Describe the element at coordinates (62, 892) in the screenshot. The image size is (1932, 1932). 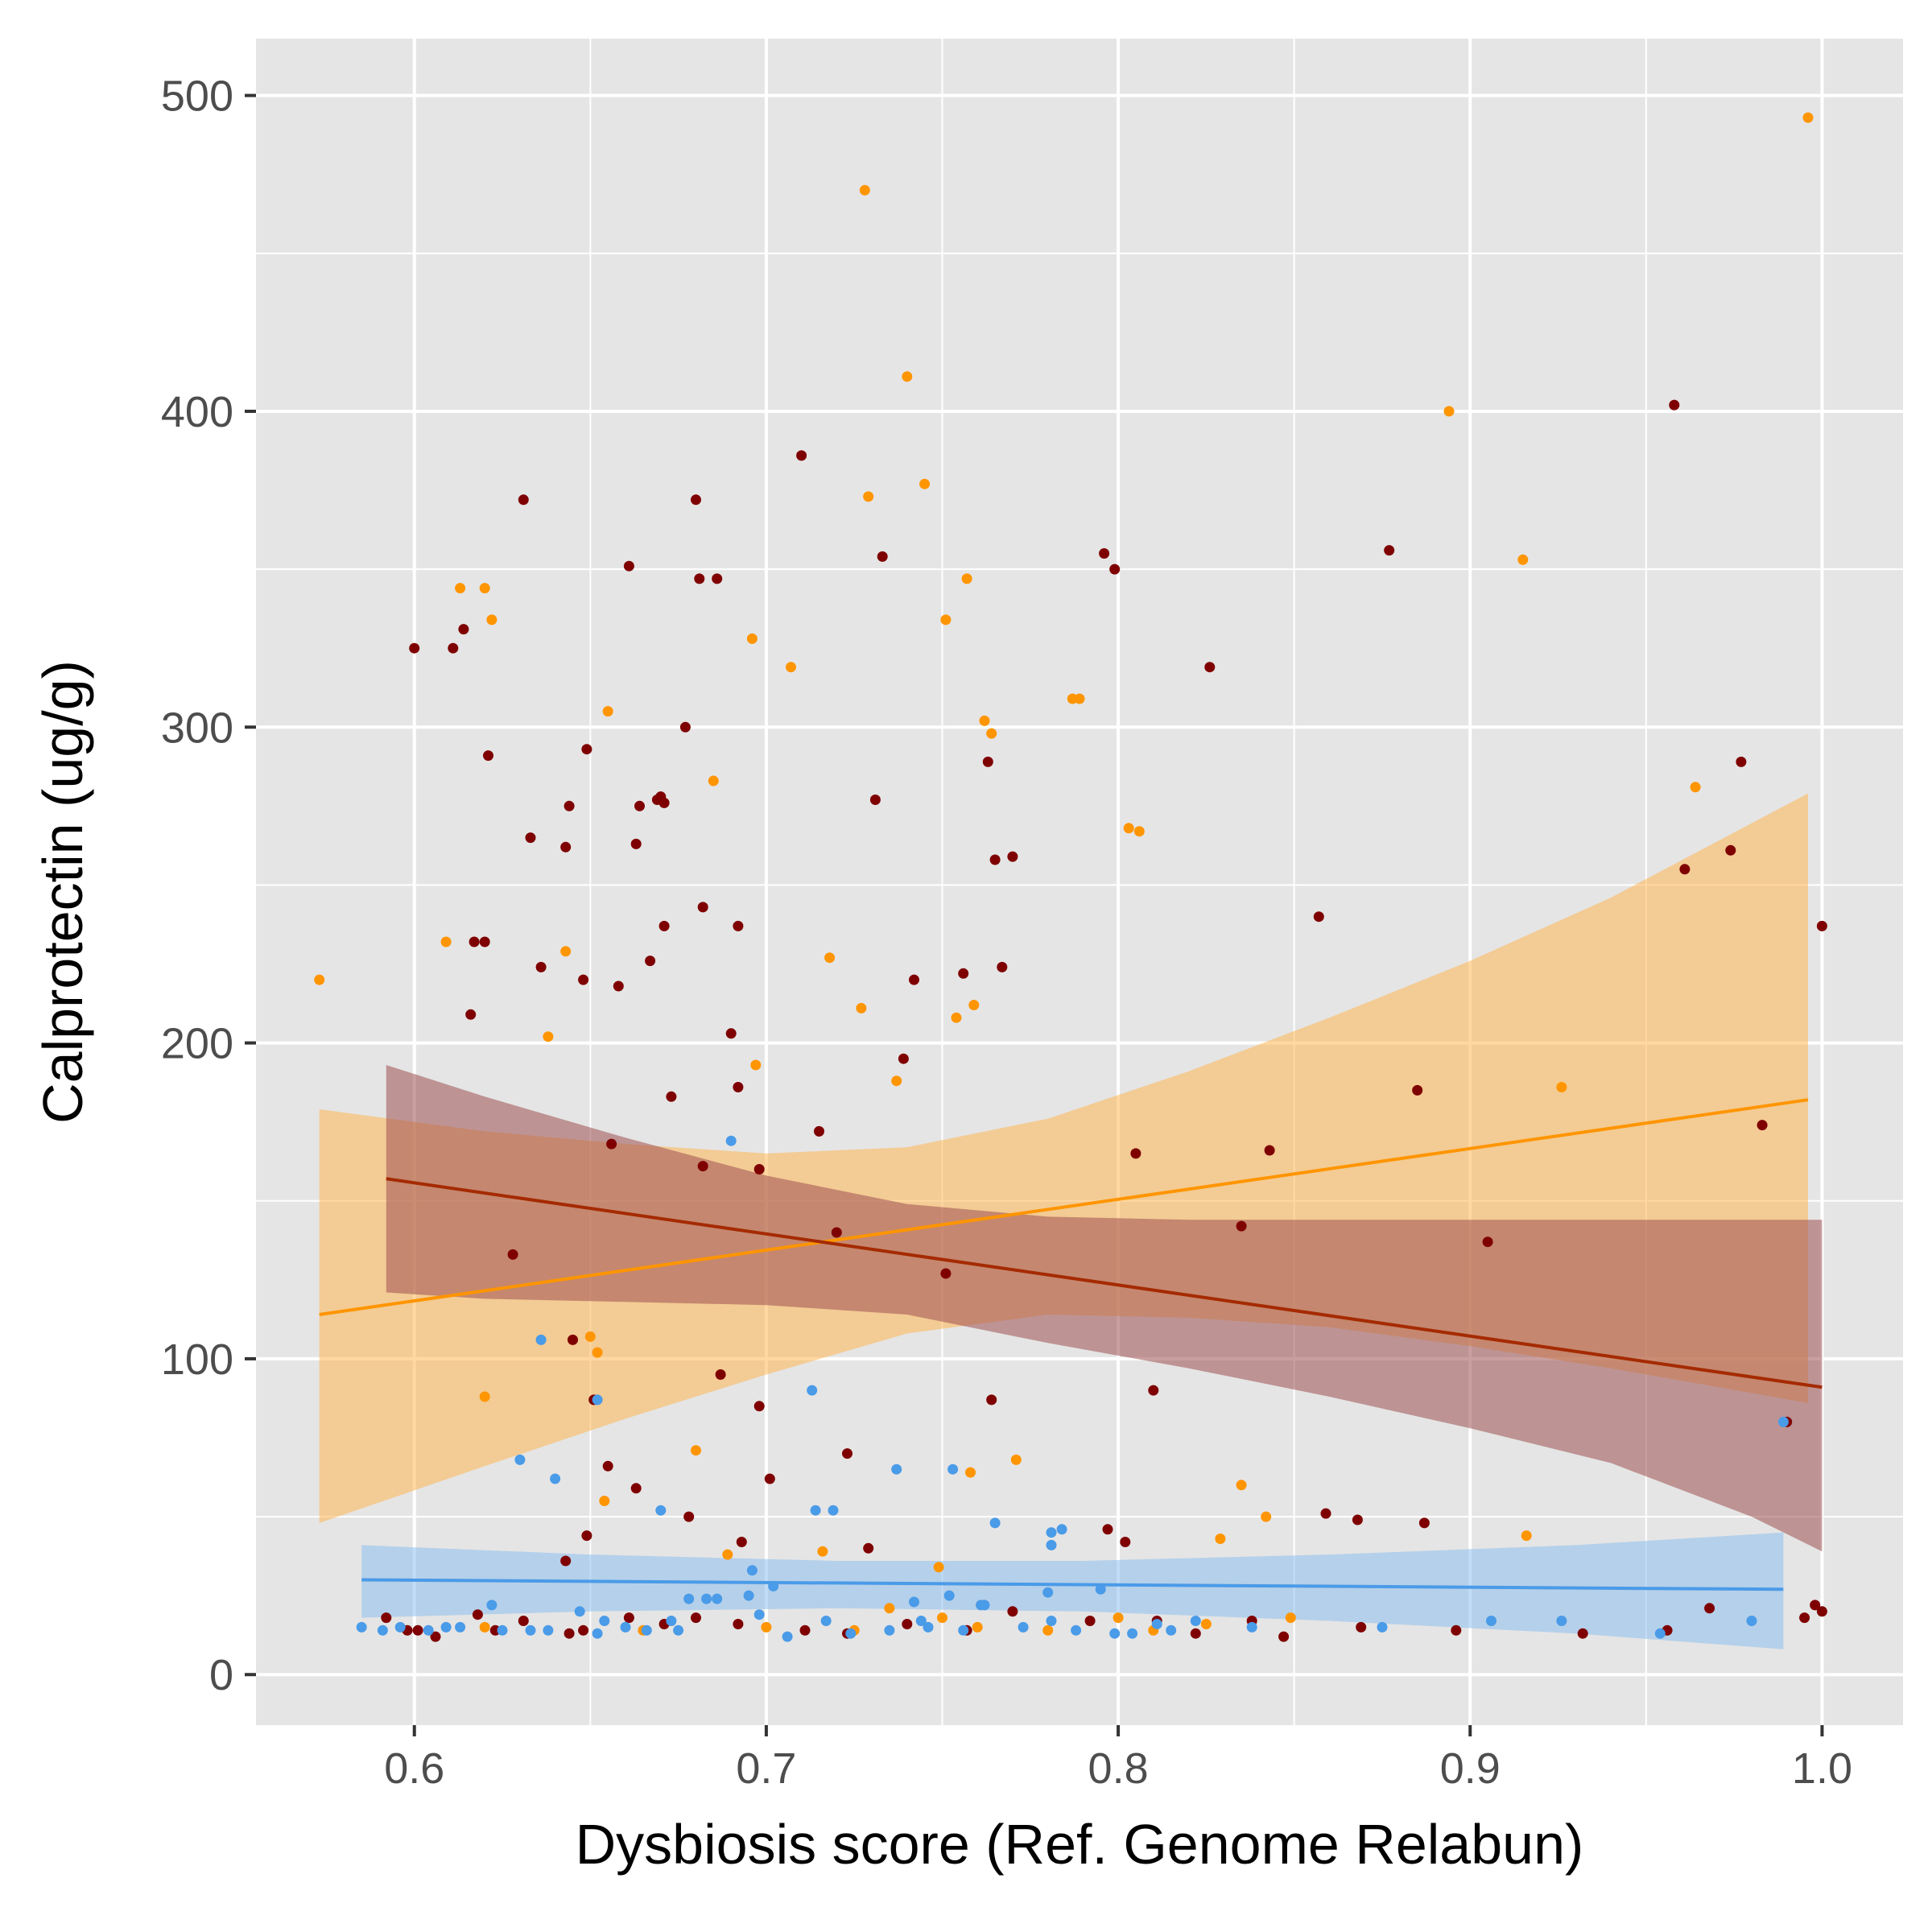
I see `y-axis-title: Calprotectin (ug/g)` at that location.